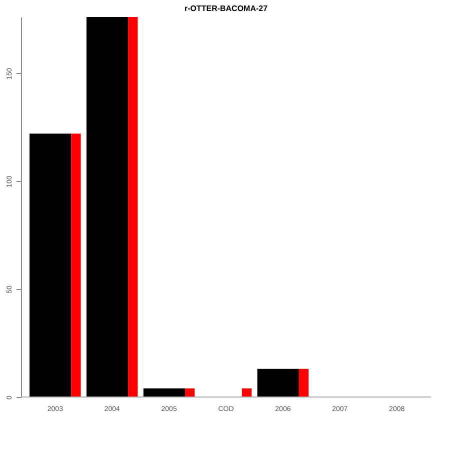 Image resolution: width=458 pixels, height=463 pixels. What do you see at coordinates (226, 8) in the screenshot?
I see `chart-title: r-OTTER-BACOMA-27` at bounding box center [226, 8].